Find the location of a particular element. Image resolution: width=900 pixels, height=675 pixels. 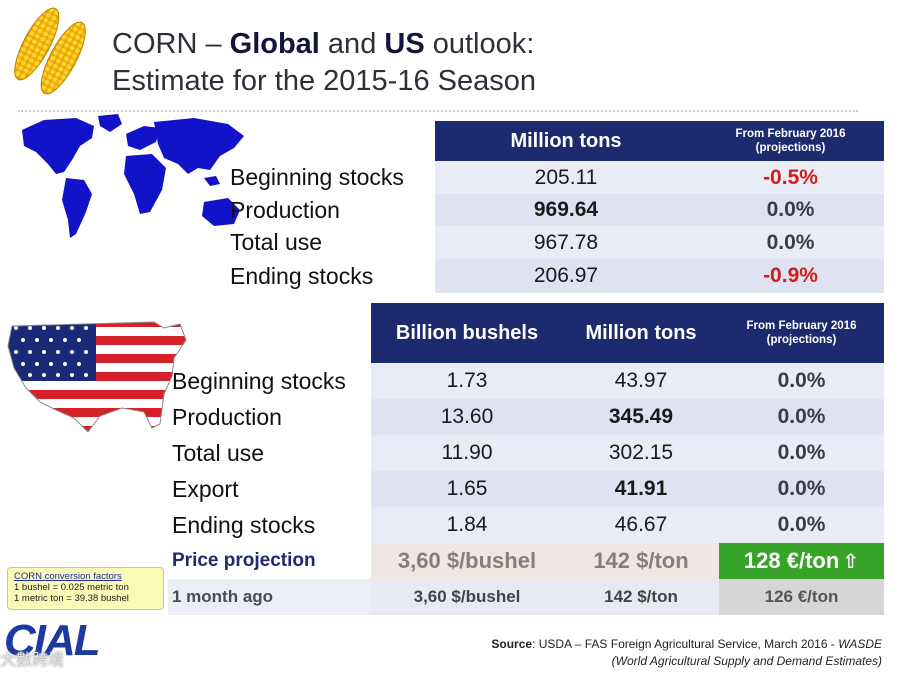

month-ton-cell: 142 $/ton is located at coordinates (641, 597).